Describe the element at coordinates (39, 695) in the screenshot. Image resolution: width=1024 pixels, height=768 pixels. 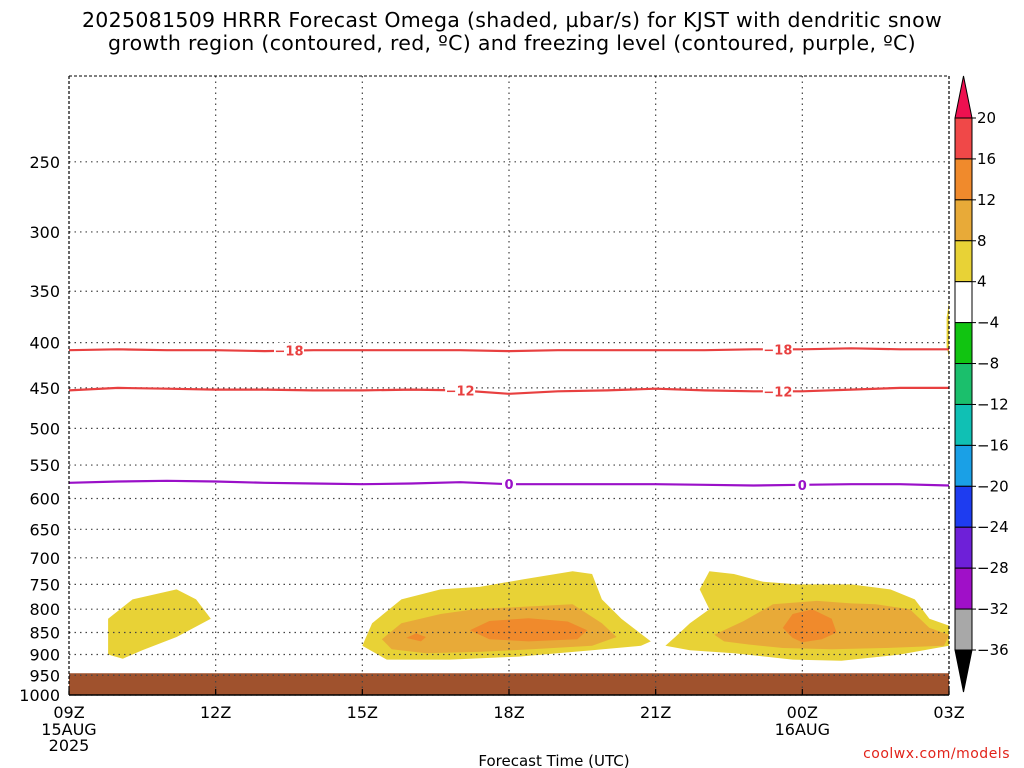
I see `y-tick-label-1000: 1000` at that location.